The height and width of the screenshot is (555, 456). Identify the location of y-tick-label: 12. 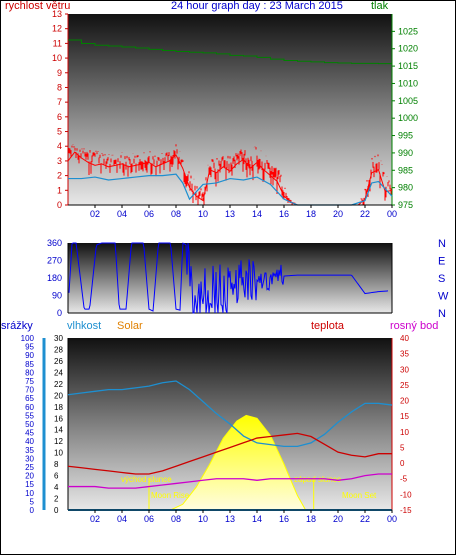
(57, 29).